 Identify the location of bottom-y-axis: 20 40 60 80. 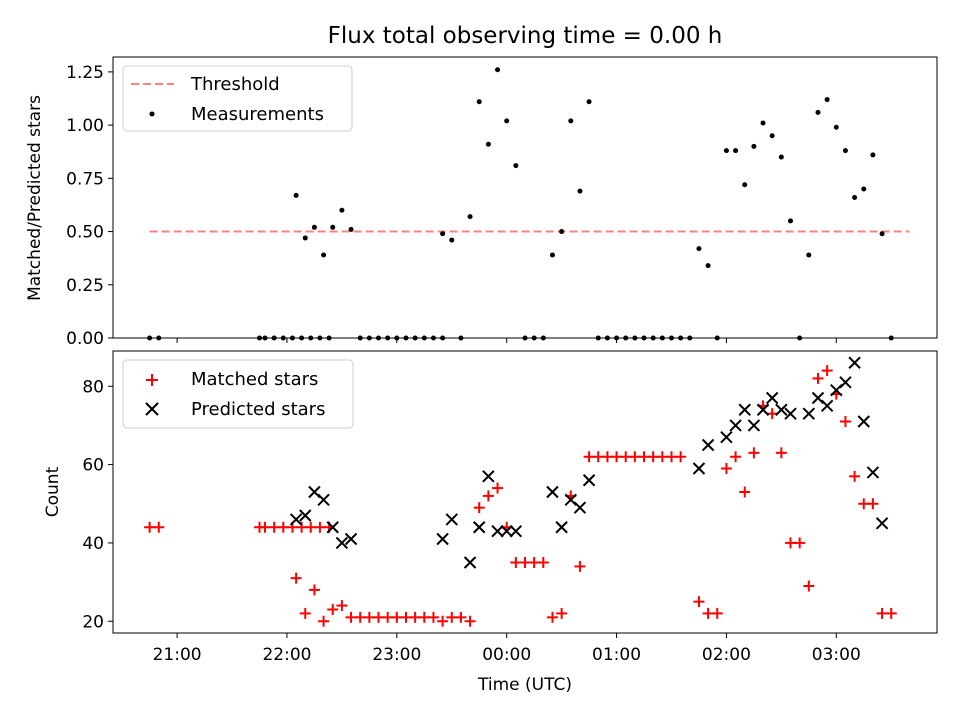
(97, 504).